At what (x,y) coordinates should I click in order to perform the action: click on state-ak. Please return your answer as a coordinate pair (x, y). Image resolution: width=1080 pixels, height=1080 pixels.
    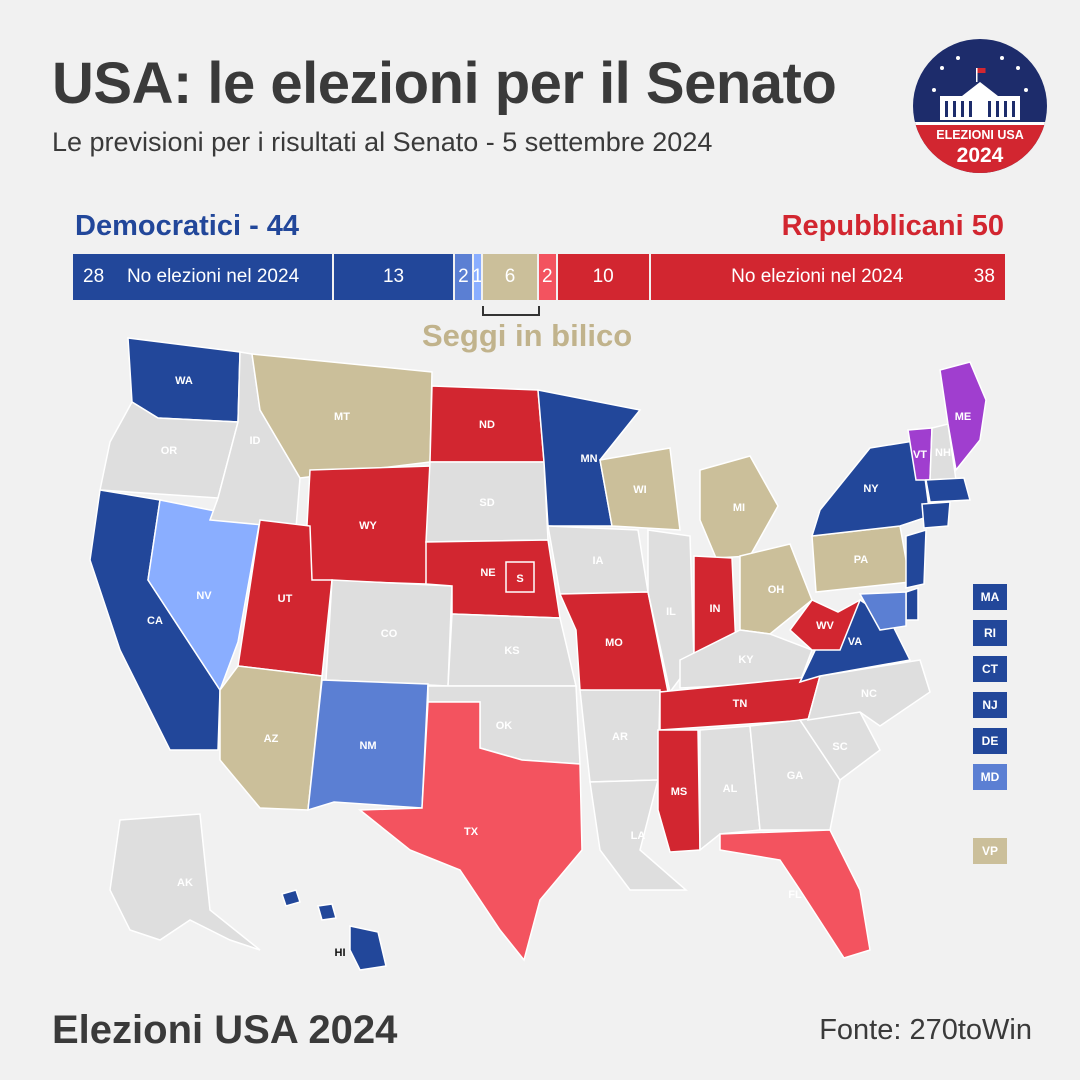
    Looking at the image, I should click on (185, 882).